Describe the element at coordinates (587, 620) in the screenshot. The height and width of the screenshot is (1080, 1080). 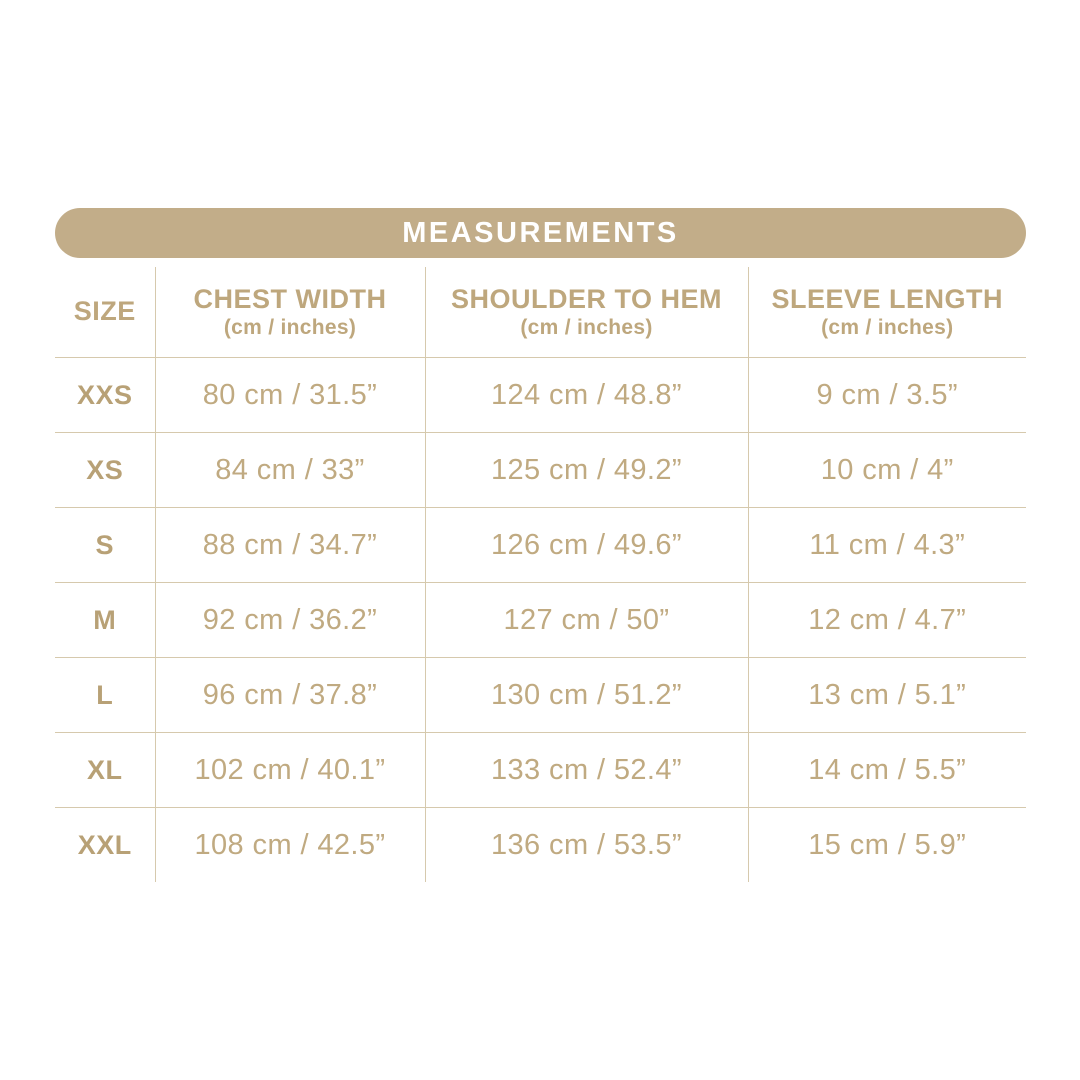
I see `shoulder-value: 127 cm / 50”` at that location.